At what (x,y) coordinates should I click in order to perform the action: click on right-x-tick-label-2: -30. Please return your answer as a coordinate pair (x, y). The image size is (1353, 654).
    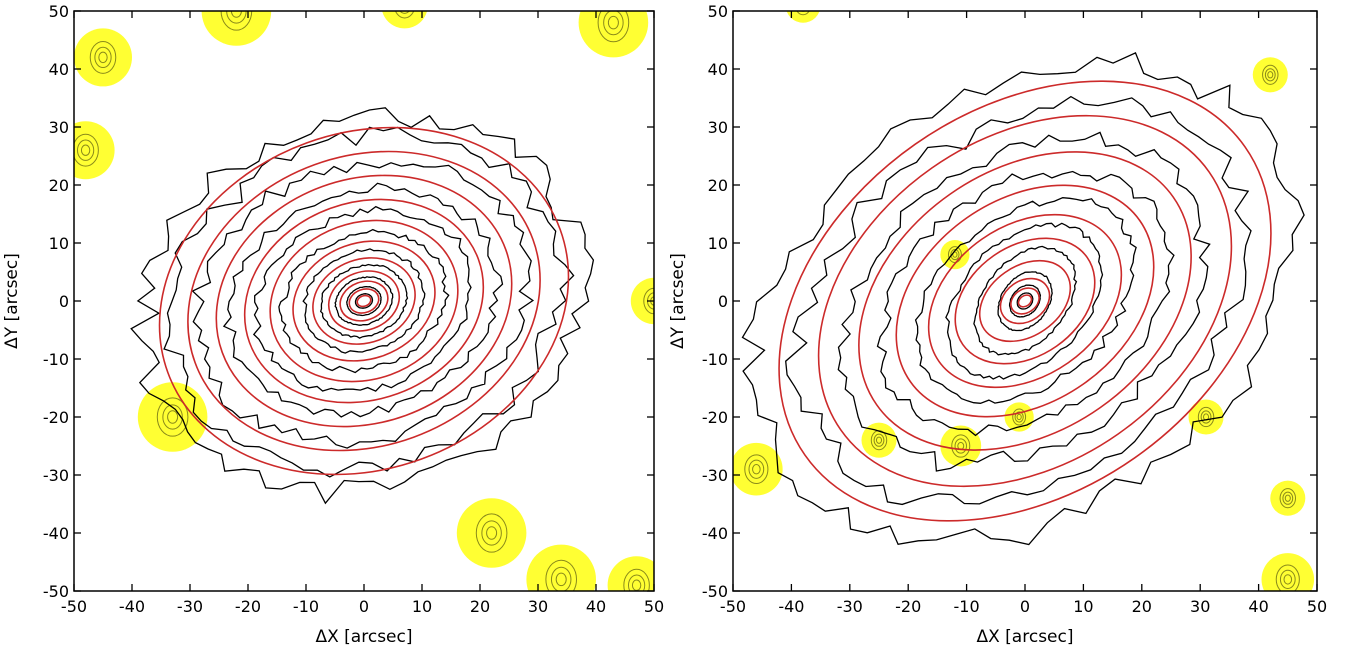
    Looking at the image, I should click on (850, 606).